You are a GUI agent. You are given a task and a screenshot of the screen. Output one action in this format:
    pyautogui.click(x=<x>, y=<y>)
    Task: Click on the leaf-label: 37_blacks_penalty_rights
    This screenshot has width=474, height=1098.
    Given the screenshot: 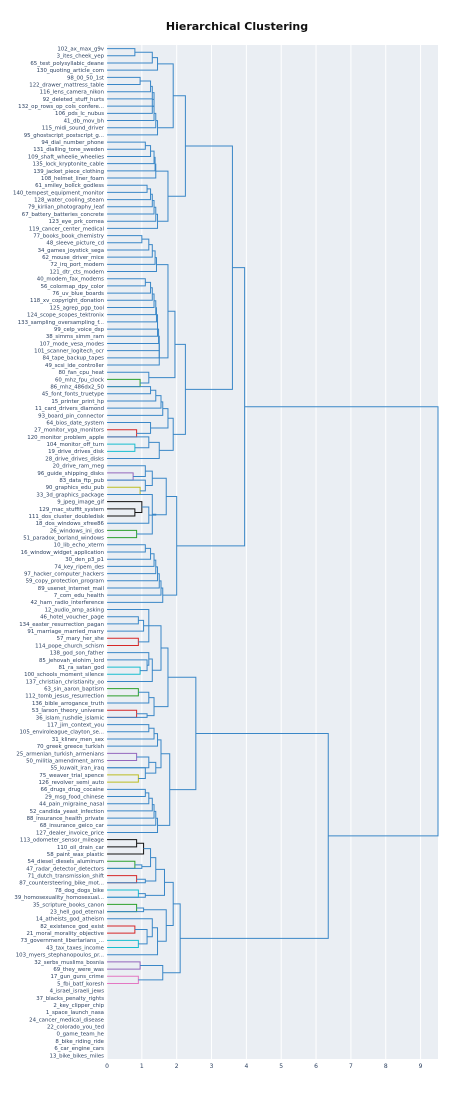 What is the action you would take?
    pyautogui.click(x=70, y=999)
    